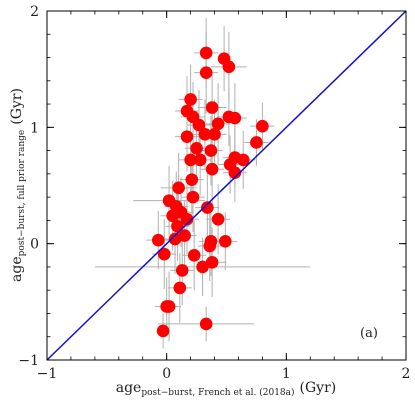  I want to click on x-tick-label: −1, so click(47, 374).